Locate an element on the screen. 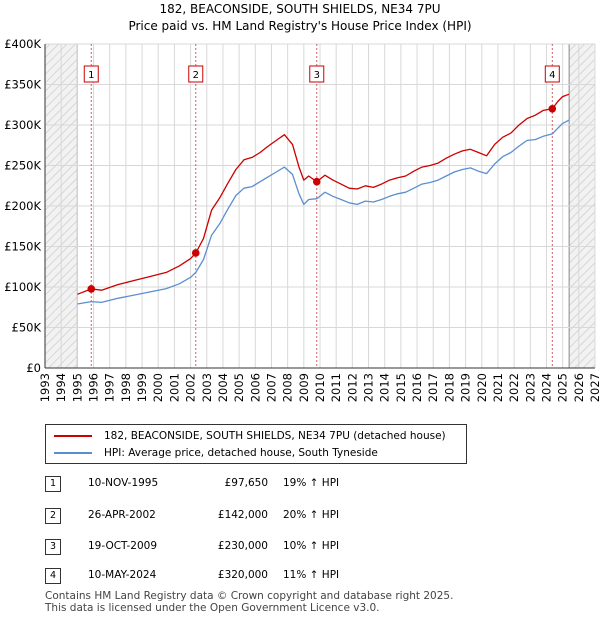 This screenshot has width=600, height=620. sale-date: 19-OCT-2009 is located at coordinates (122, 546).